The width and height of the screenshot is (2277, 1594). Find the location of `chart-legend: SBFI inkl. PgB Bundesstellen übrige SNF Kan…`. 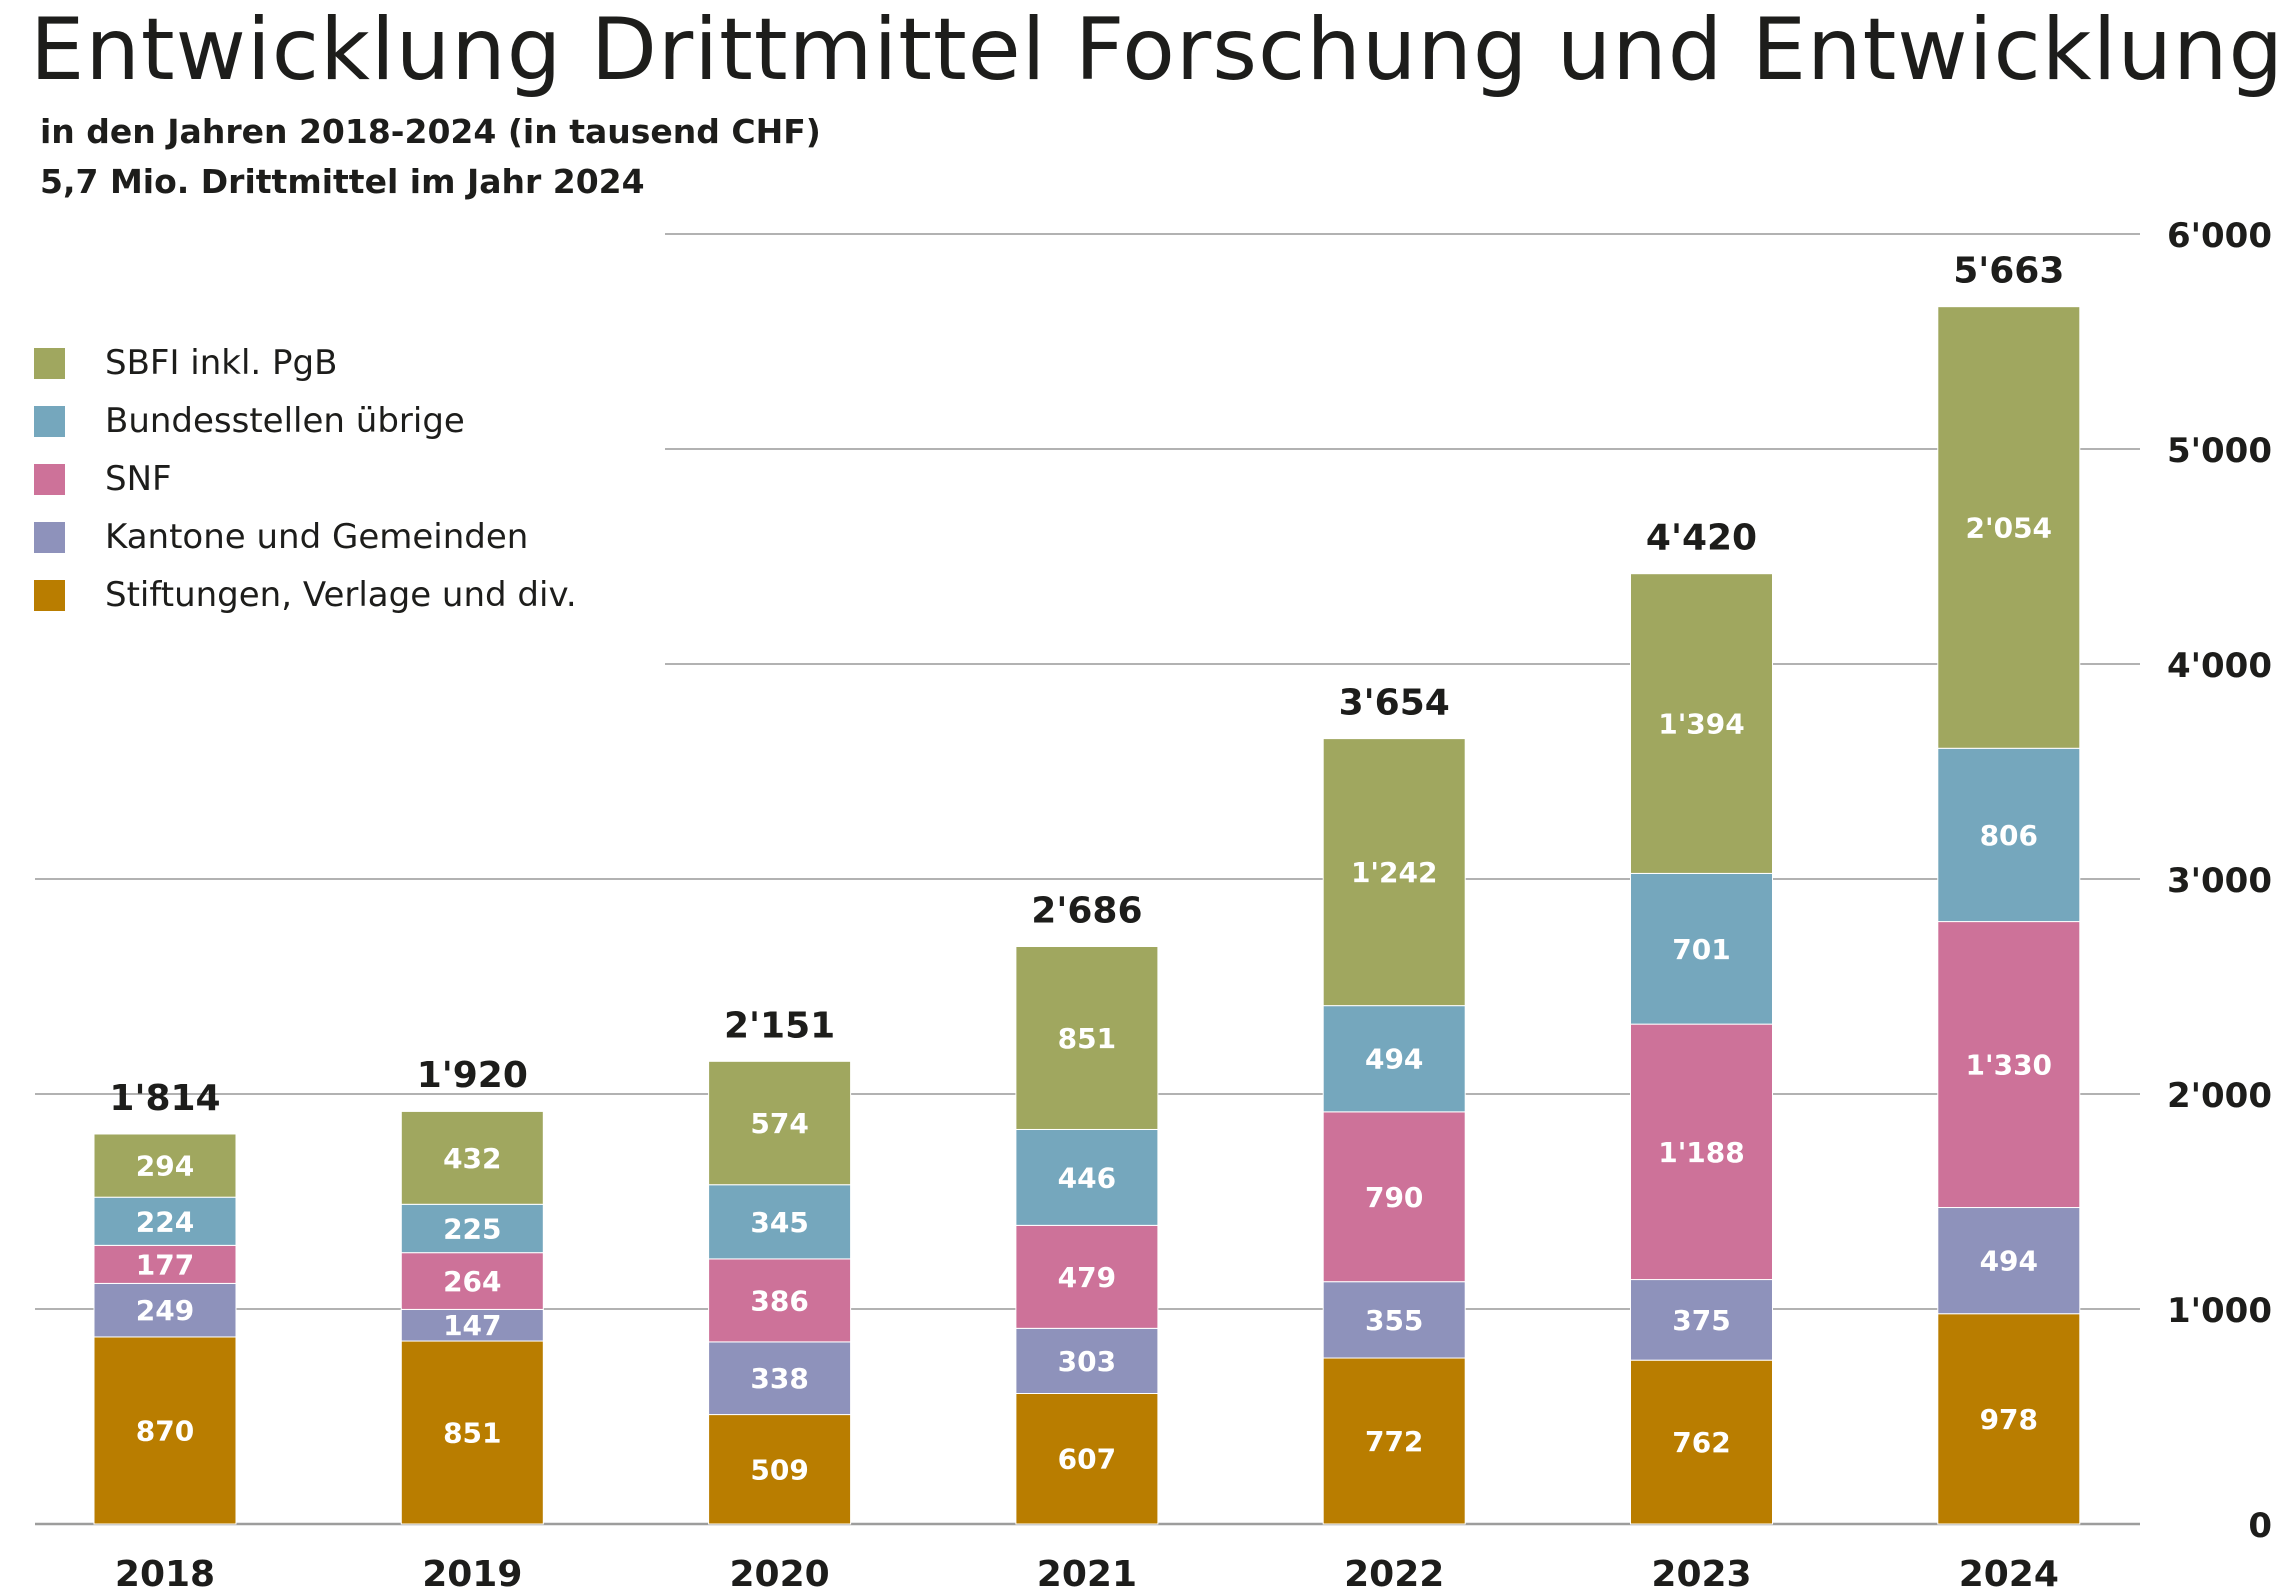

chart-legend: SBFI inkl. PgB Bundesstellen übrige SNF Kan… is located at coordinates (305, 479).